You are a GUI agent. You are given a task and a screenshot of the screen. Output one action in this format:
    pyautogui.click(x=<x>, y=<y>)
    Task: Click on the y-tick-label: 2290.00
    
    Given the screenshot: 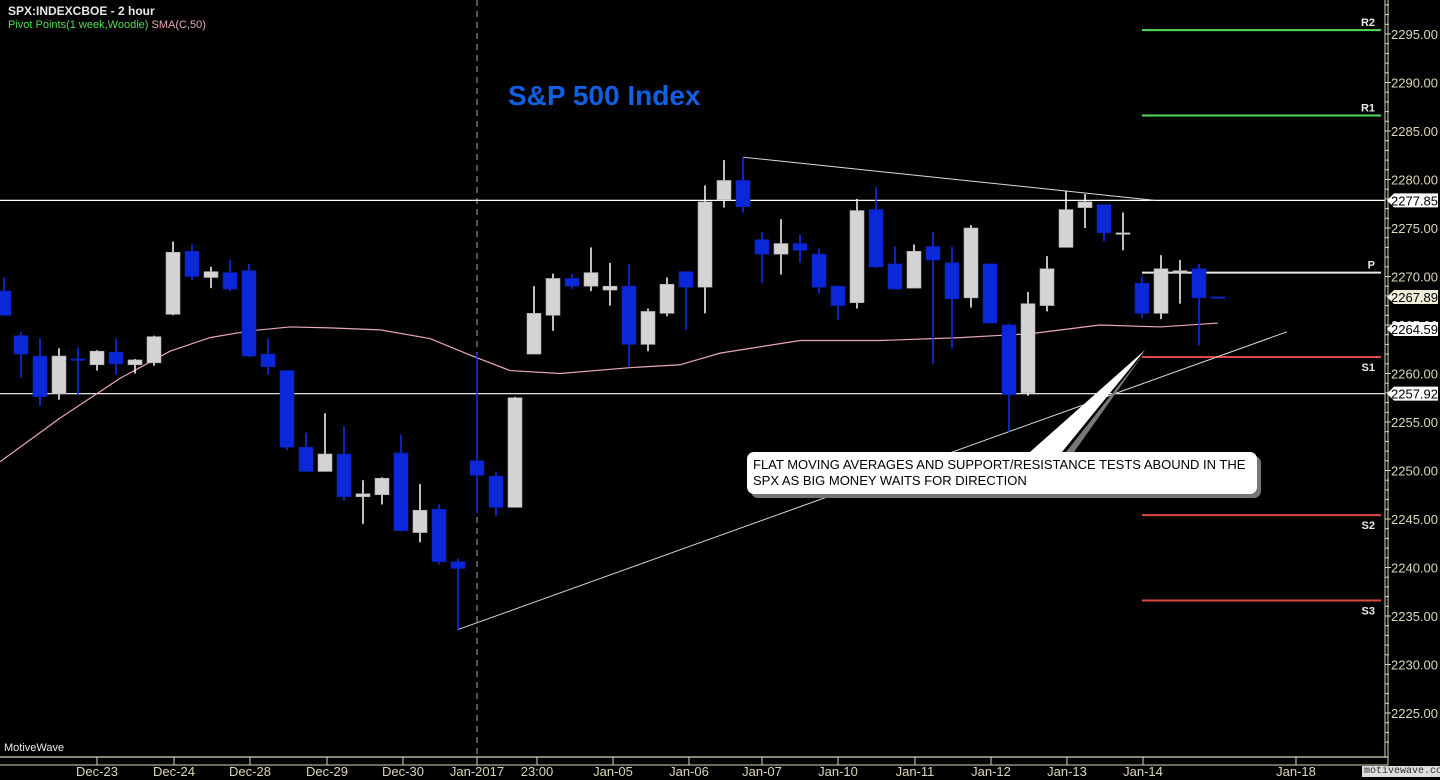 What is the action you would take?
    pyautogui.click(x=1414, y=83)
    